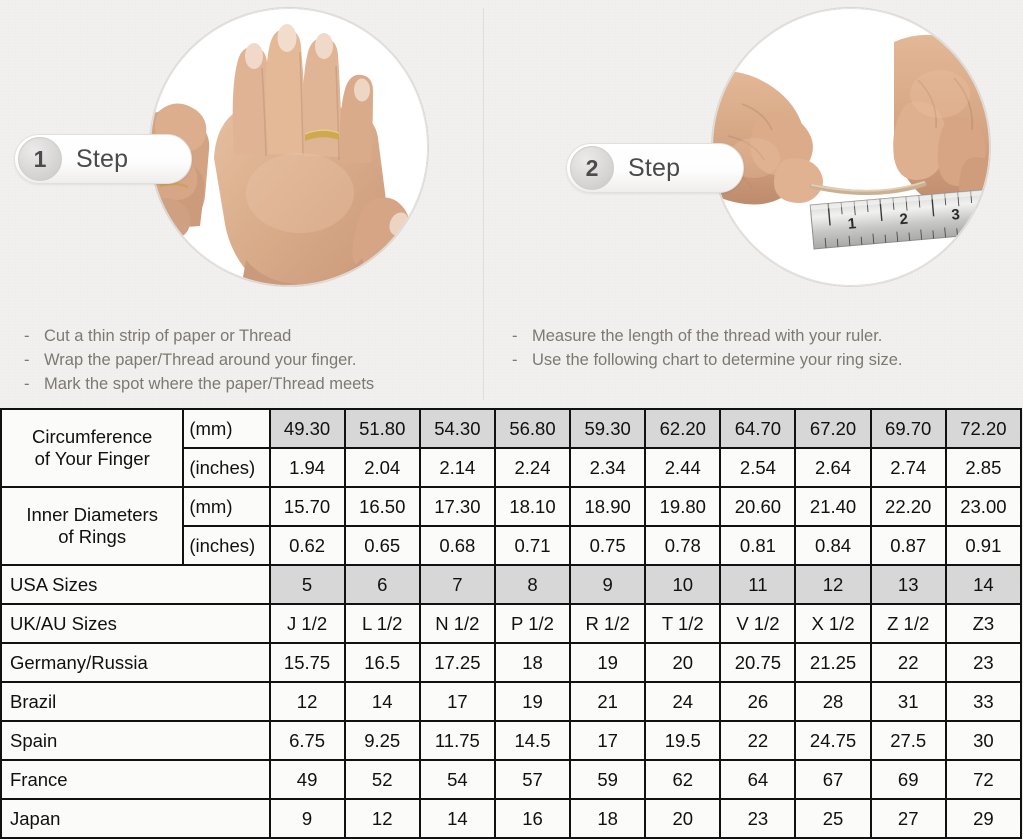 This screenshot has height=839, width=1023. Describe the element at coordinates (608, 545) in the screenshot. I see `table-cell: 0.75` at that location.